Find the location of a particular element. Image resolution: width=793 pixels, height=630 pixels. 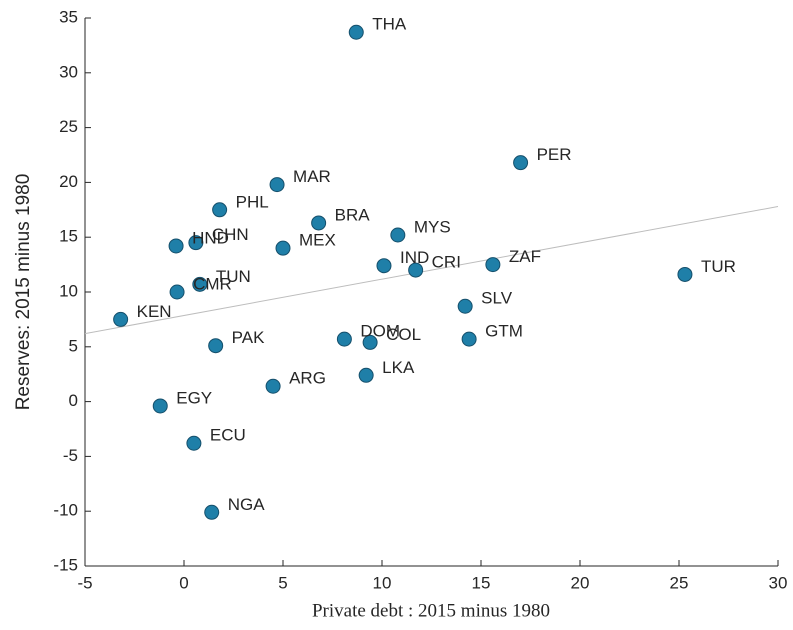

y-tick-label: 0 is located at coordinates (73, 400).